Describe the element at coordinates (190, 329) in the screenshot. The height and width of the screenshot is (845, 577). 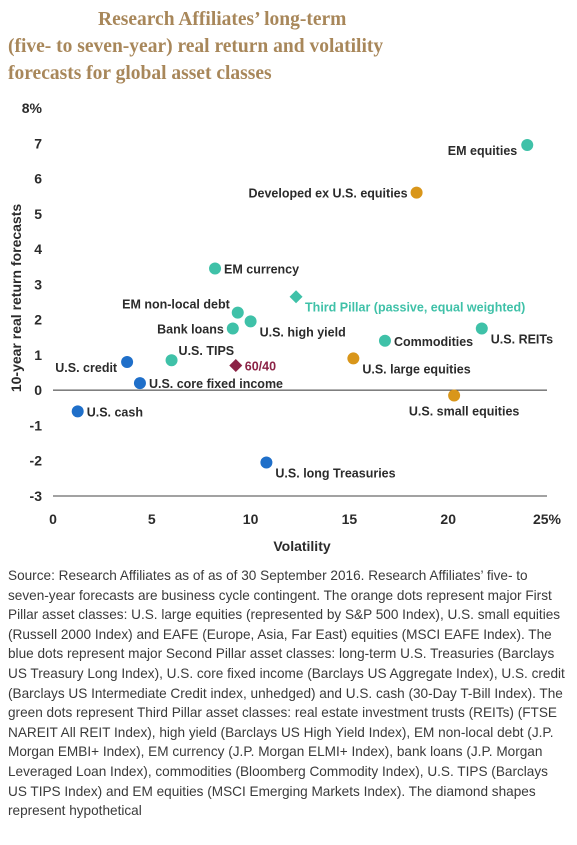
I see `point-label: Bank loans` at that location.